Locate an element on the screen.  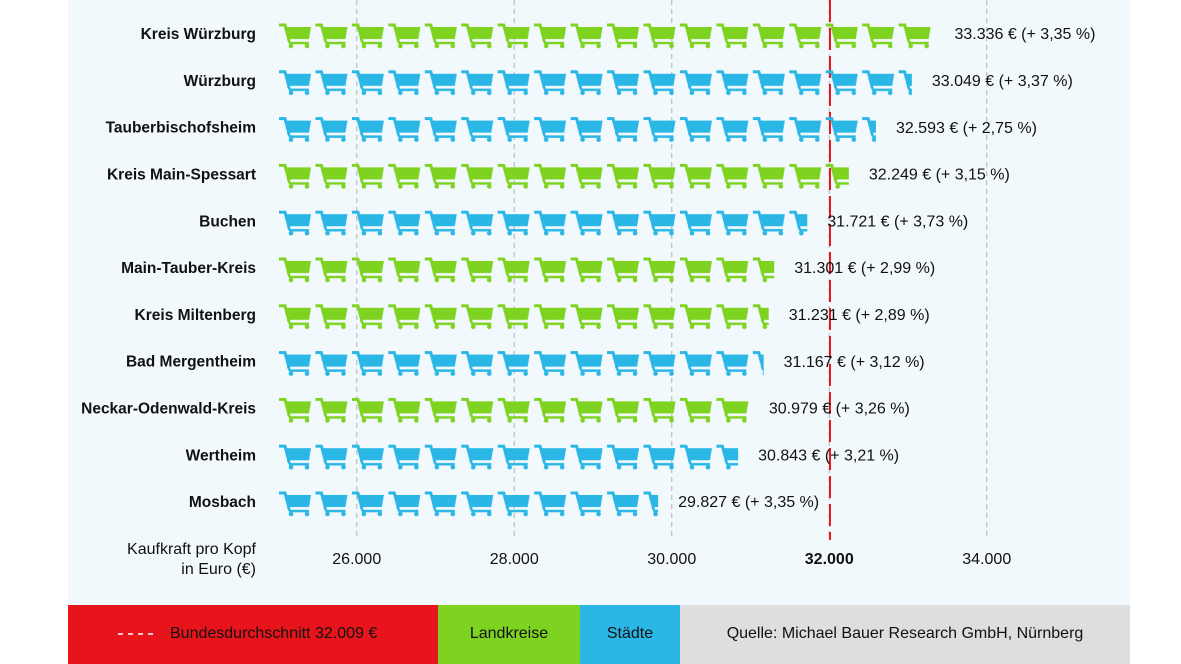
category-label: Würzburg is located at coordinates (220, 81).